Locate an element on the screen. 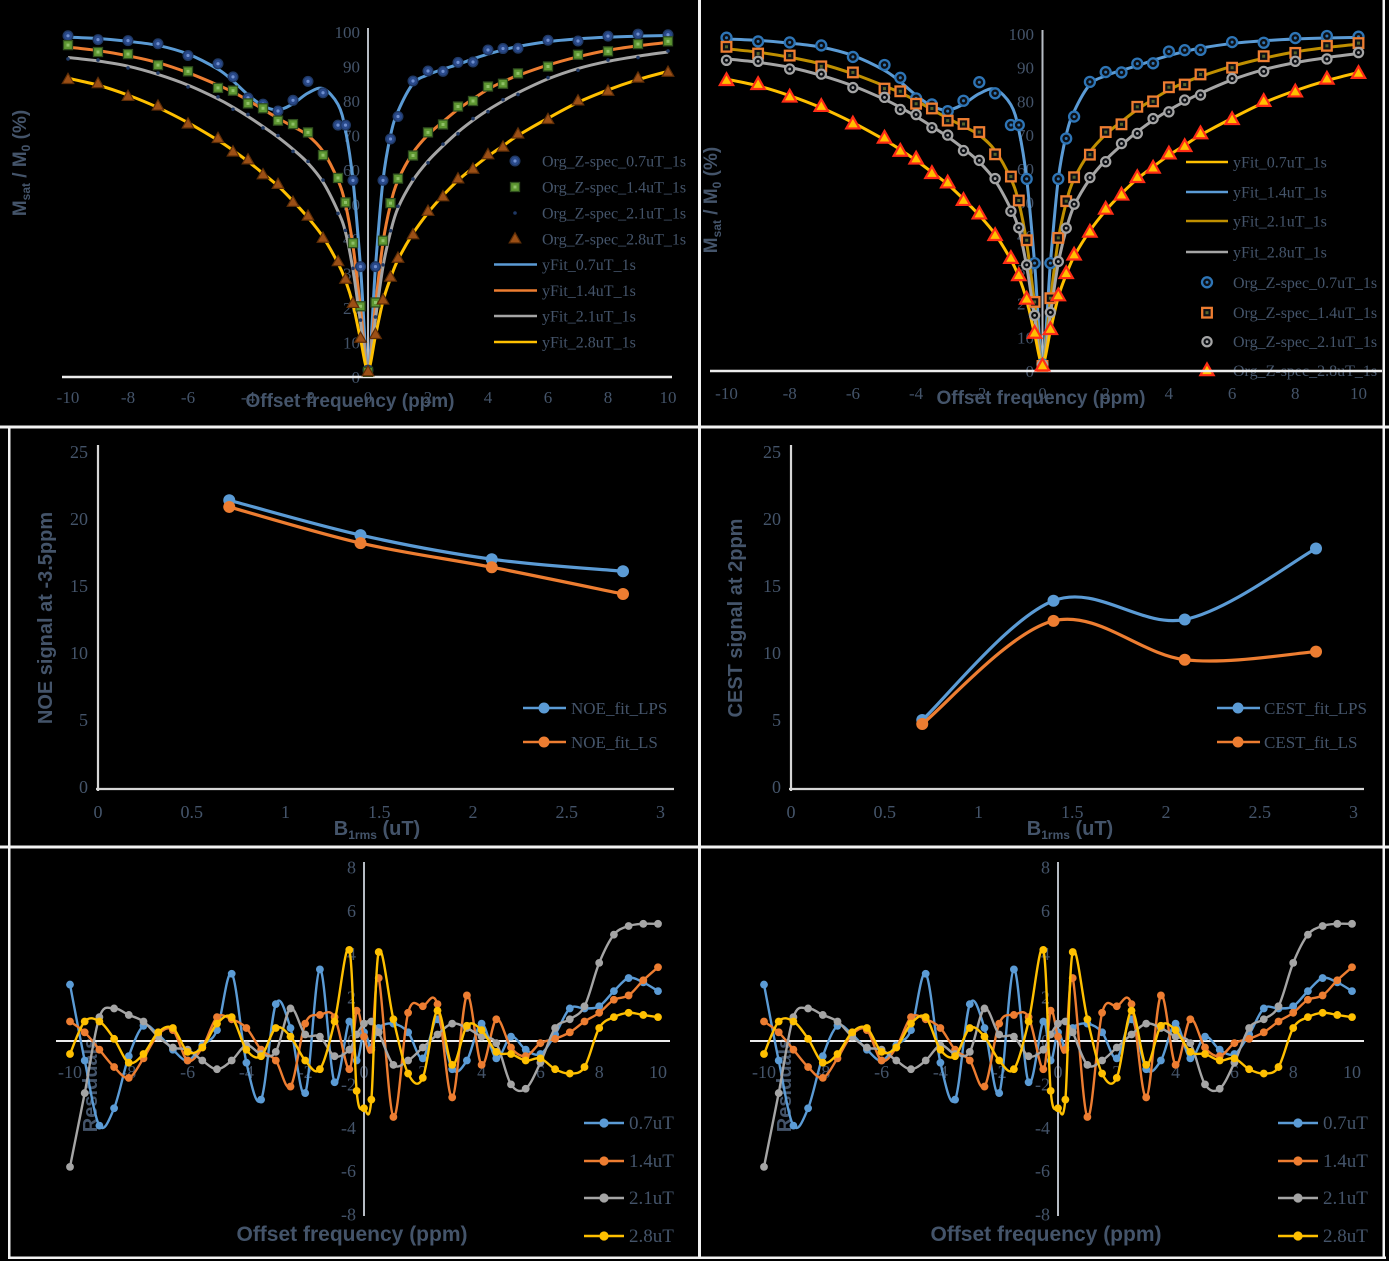 This screenshot has height=1261, width=1389. y-tick-label: -2 is located at coordinates (1042, 1084).